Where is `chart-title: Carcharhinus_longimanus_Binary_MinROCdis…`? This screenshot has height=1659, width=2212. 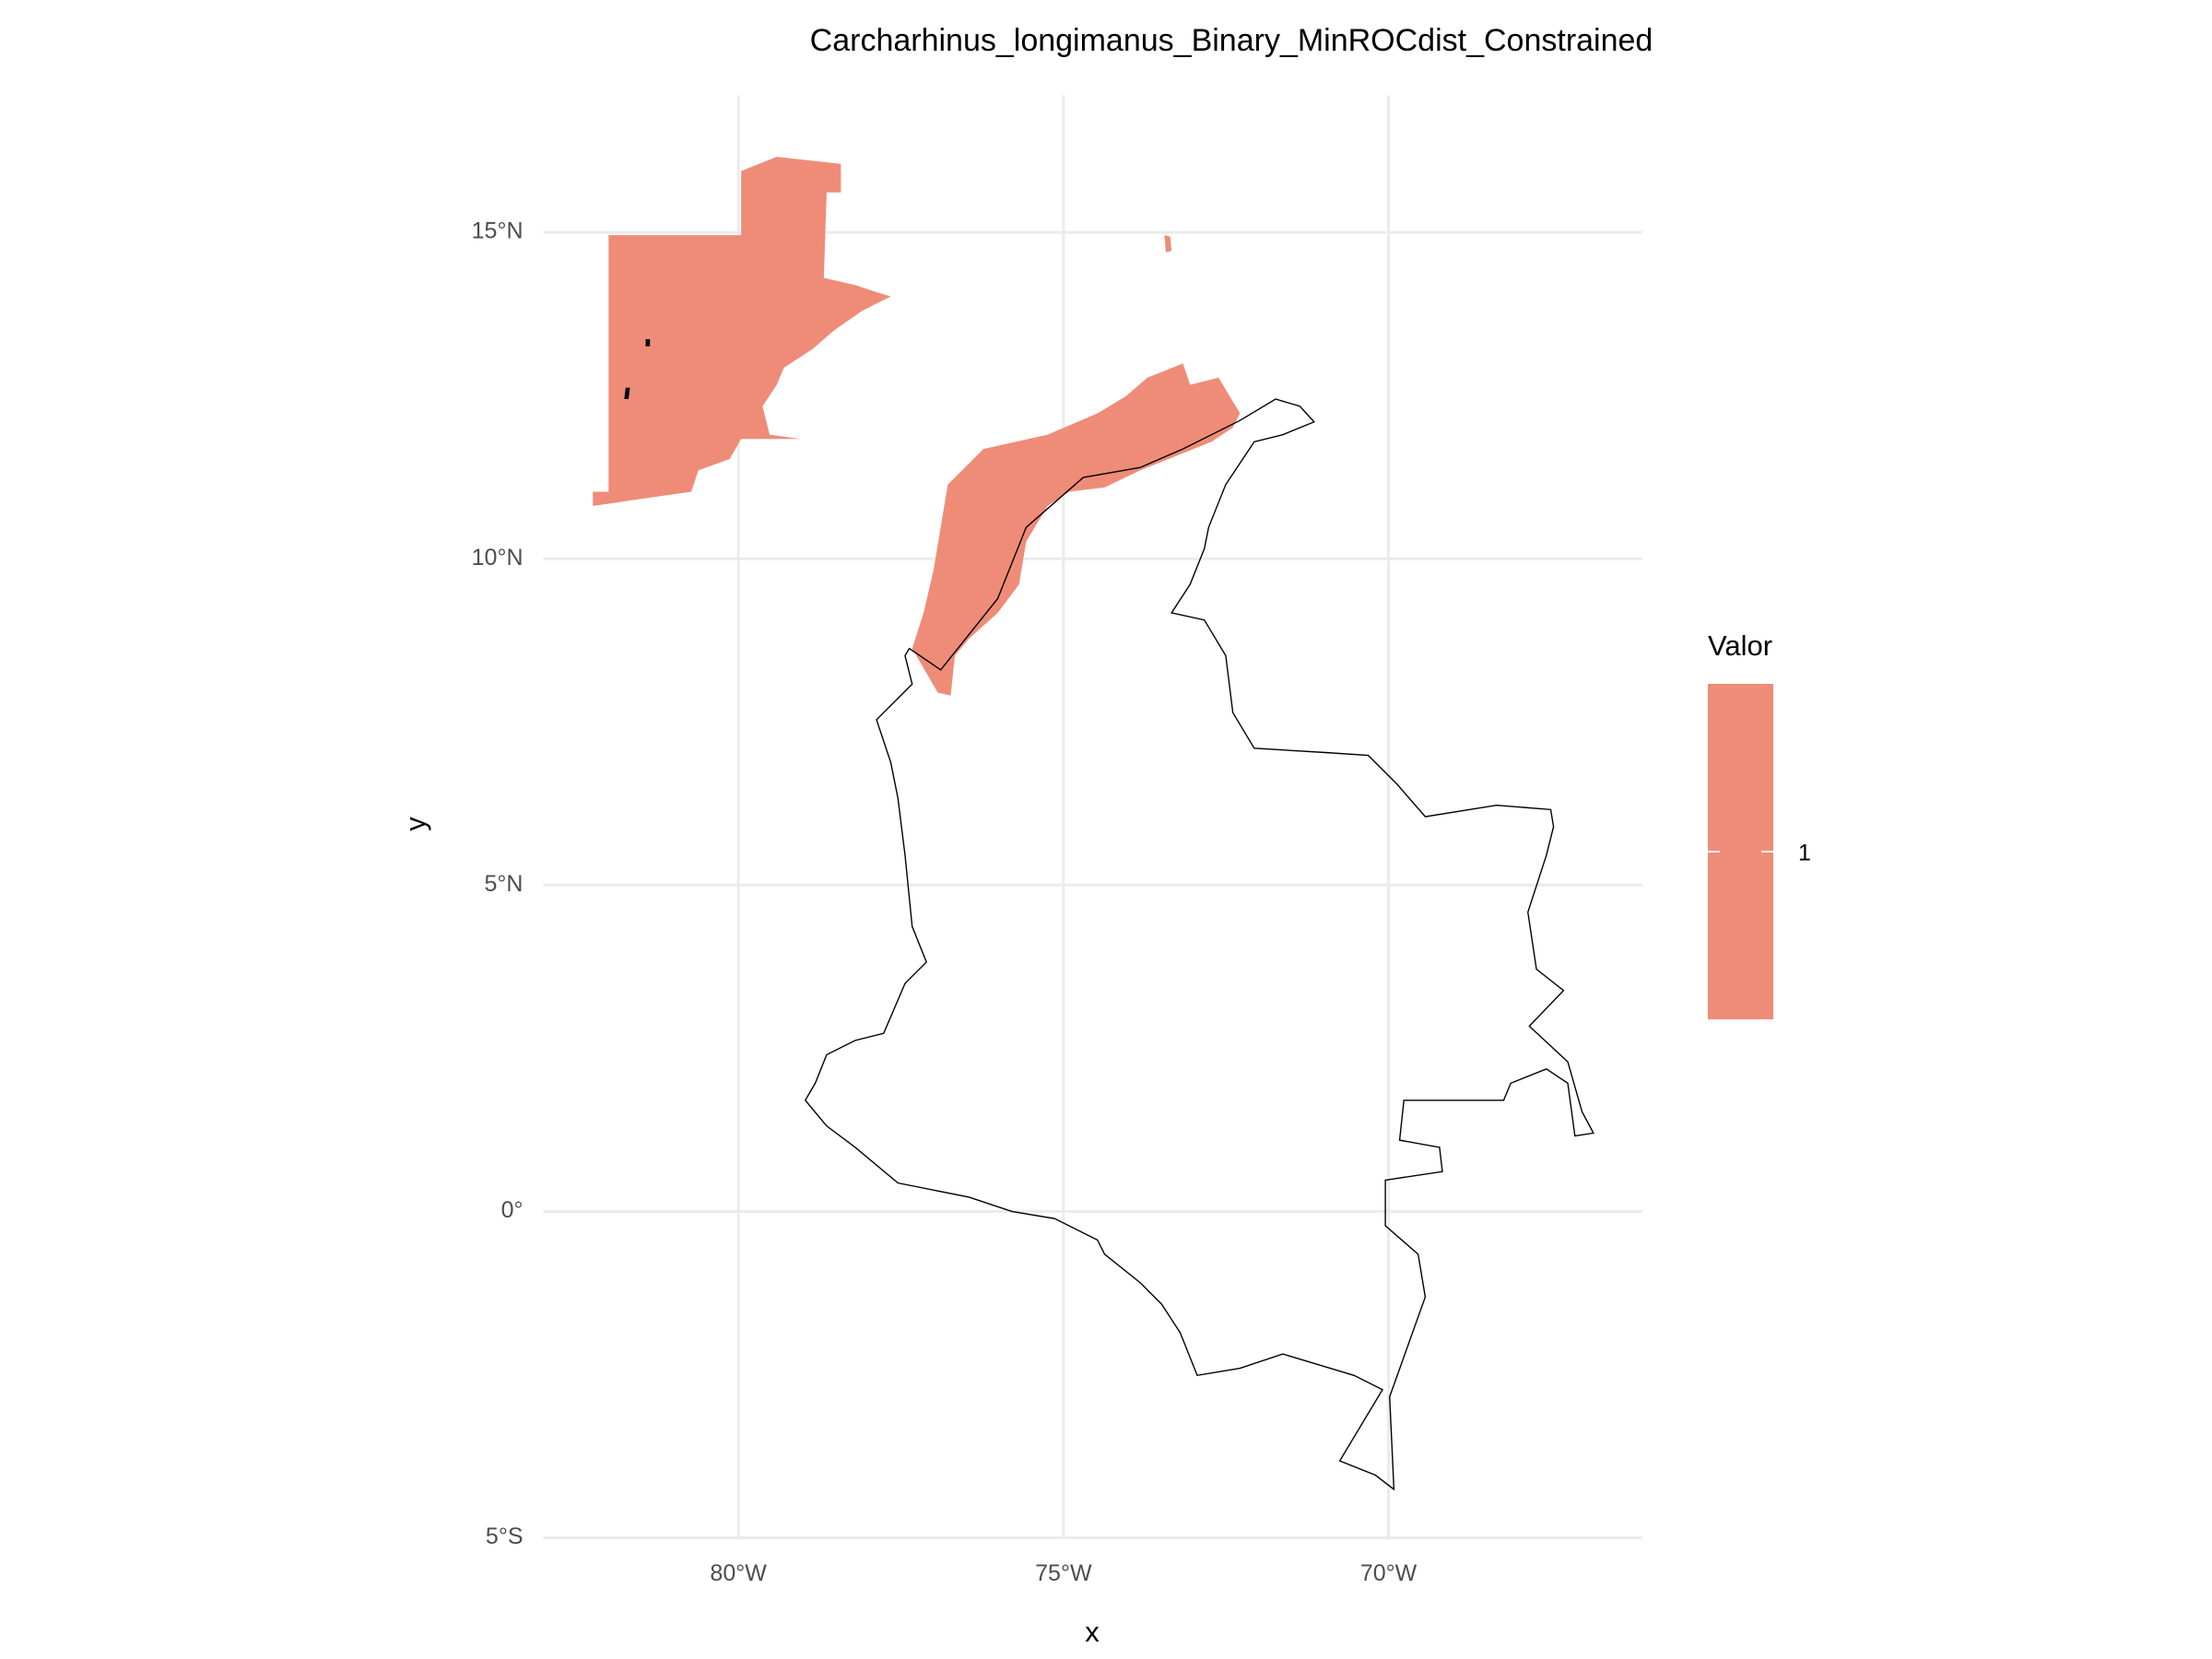
chart-title: Carcharhinus_longimanus_Binary_MinROCdis… is located at coordinates (1231, 40).